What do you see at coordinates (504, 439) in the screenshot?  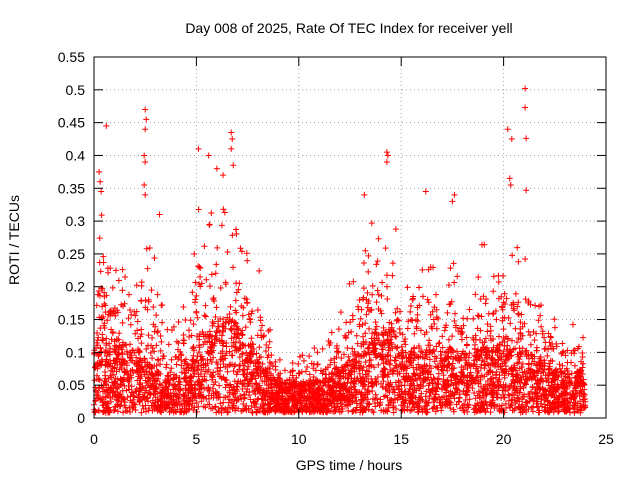 I see `x-tick-label: 20` at bounding box center [504, 439].